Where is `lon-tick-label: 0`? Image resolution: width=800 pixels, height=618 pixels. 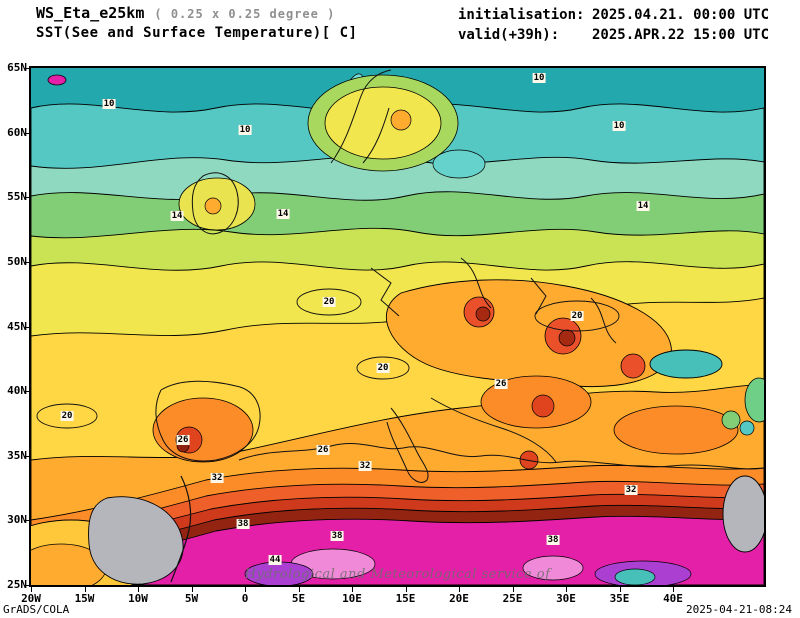
lon-tick-label: 0 is located at coordinates (245, 598).